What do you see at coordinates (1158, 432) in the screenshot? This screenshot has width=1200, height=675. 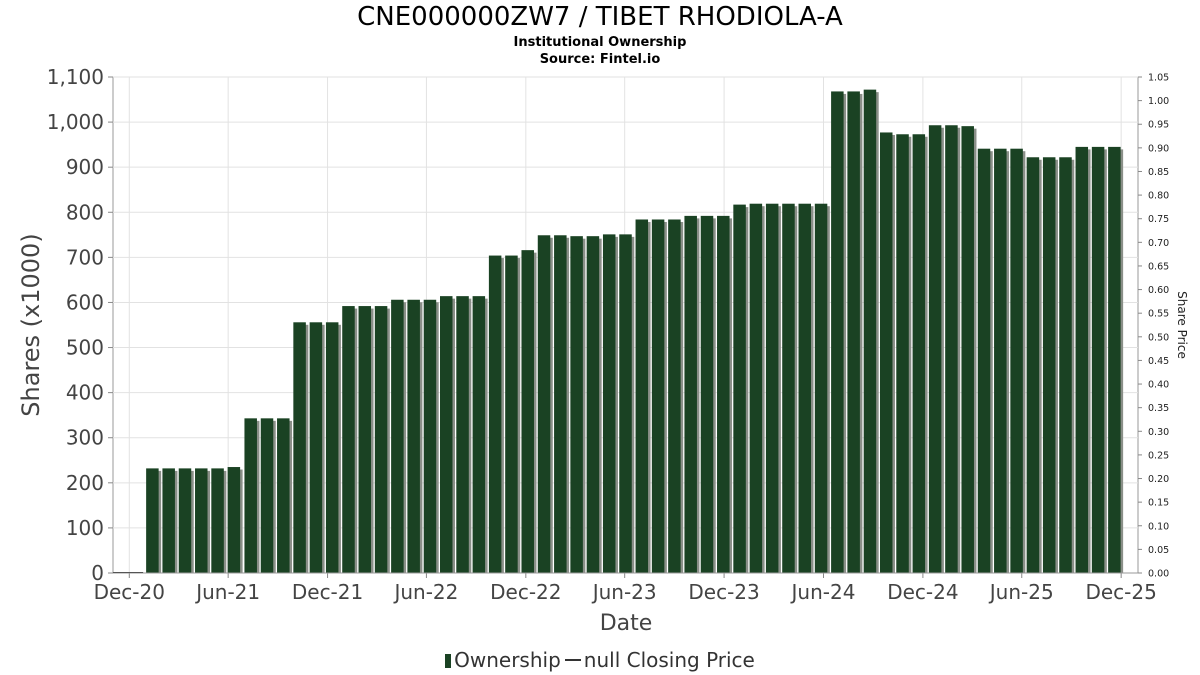 I see `y2-tick-label: 0.30` at bounding box center [1158, 432].